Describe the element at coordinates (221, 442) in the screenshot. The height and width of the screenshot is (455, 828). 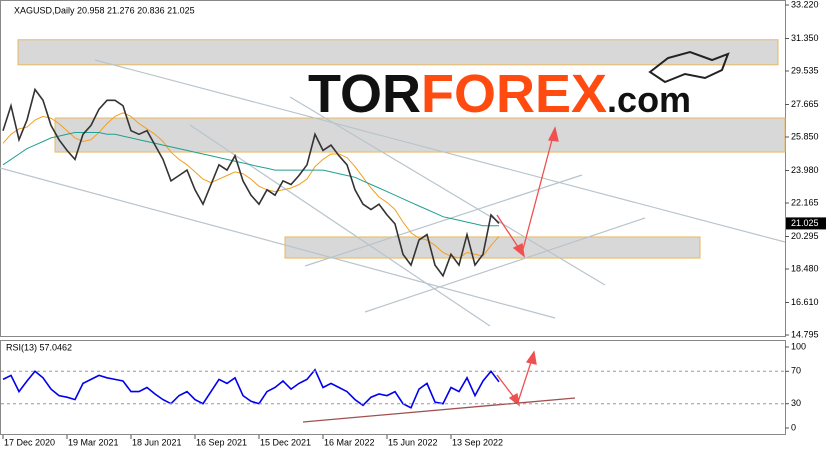
I see `x-tick-label: 16 Sep 2021` at that location.